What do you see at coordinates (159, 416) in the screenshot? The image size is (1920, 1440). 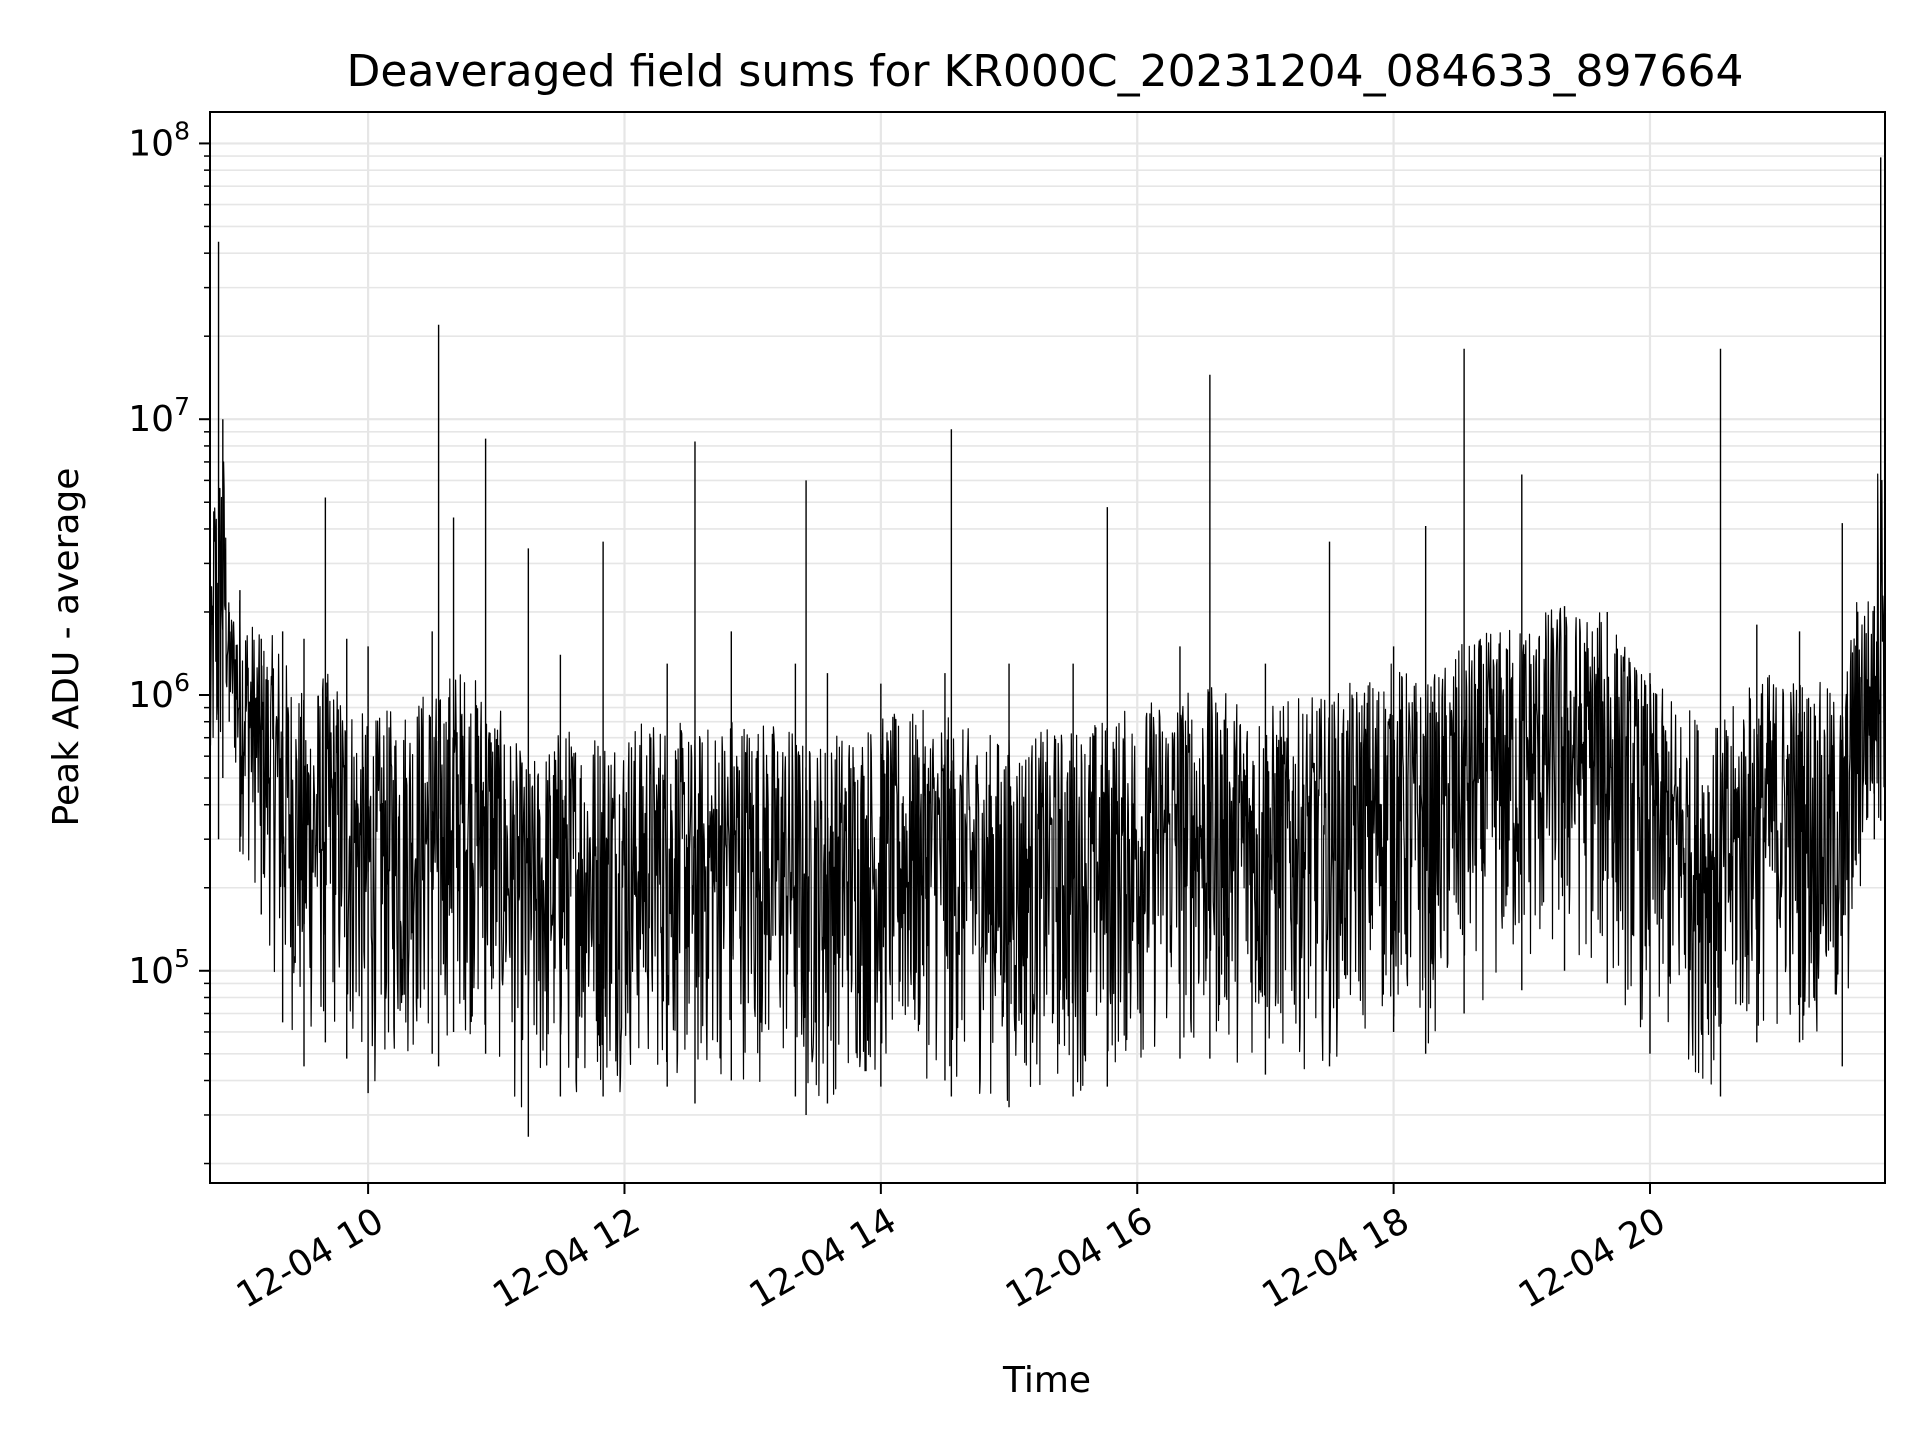 I see `y-tick-label: 10⁷` at bounding box center [159, 416].